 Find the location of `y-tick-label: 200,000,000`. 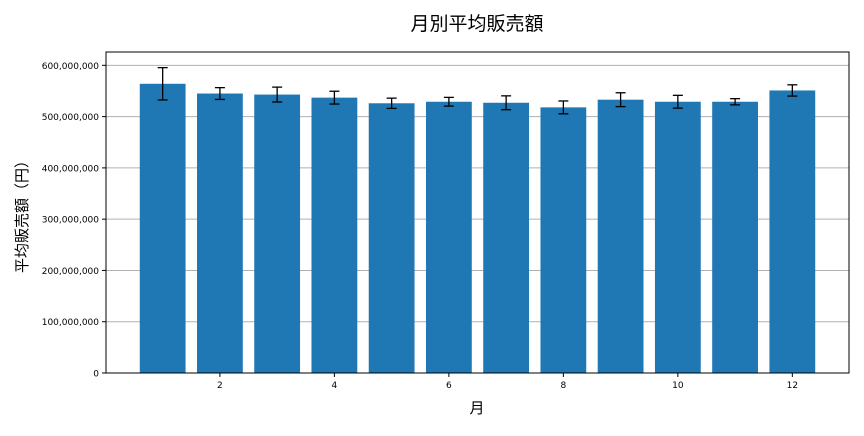

y-tick-label: 200,000,000 is located at coordinates (71, 272).